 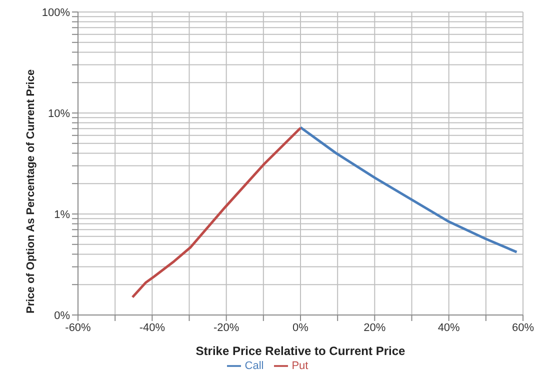 I want to click on y-tick-label: 100%, so click(x=56, y=12).